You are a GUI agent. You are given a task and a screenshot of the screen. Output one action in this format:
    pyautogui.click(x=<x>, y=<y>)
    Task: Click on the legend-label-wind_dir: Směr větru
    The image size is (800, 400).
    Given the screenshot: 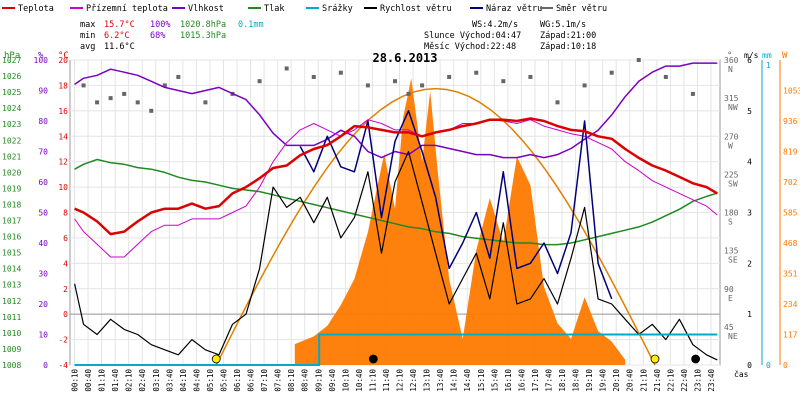 What is the action you would take?
    pyautogui.click(x=581, y=9)
    